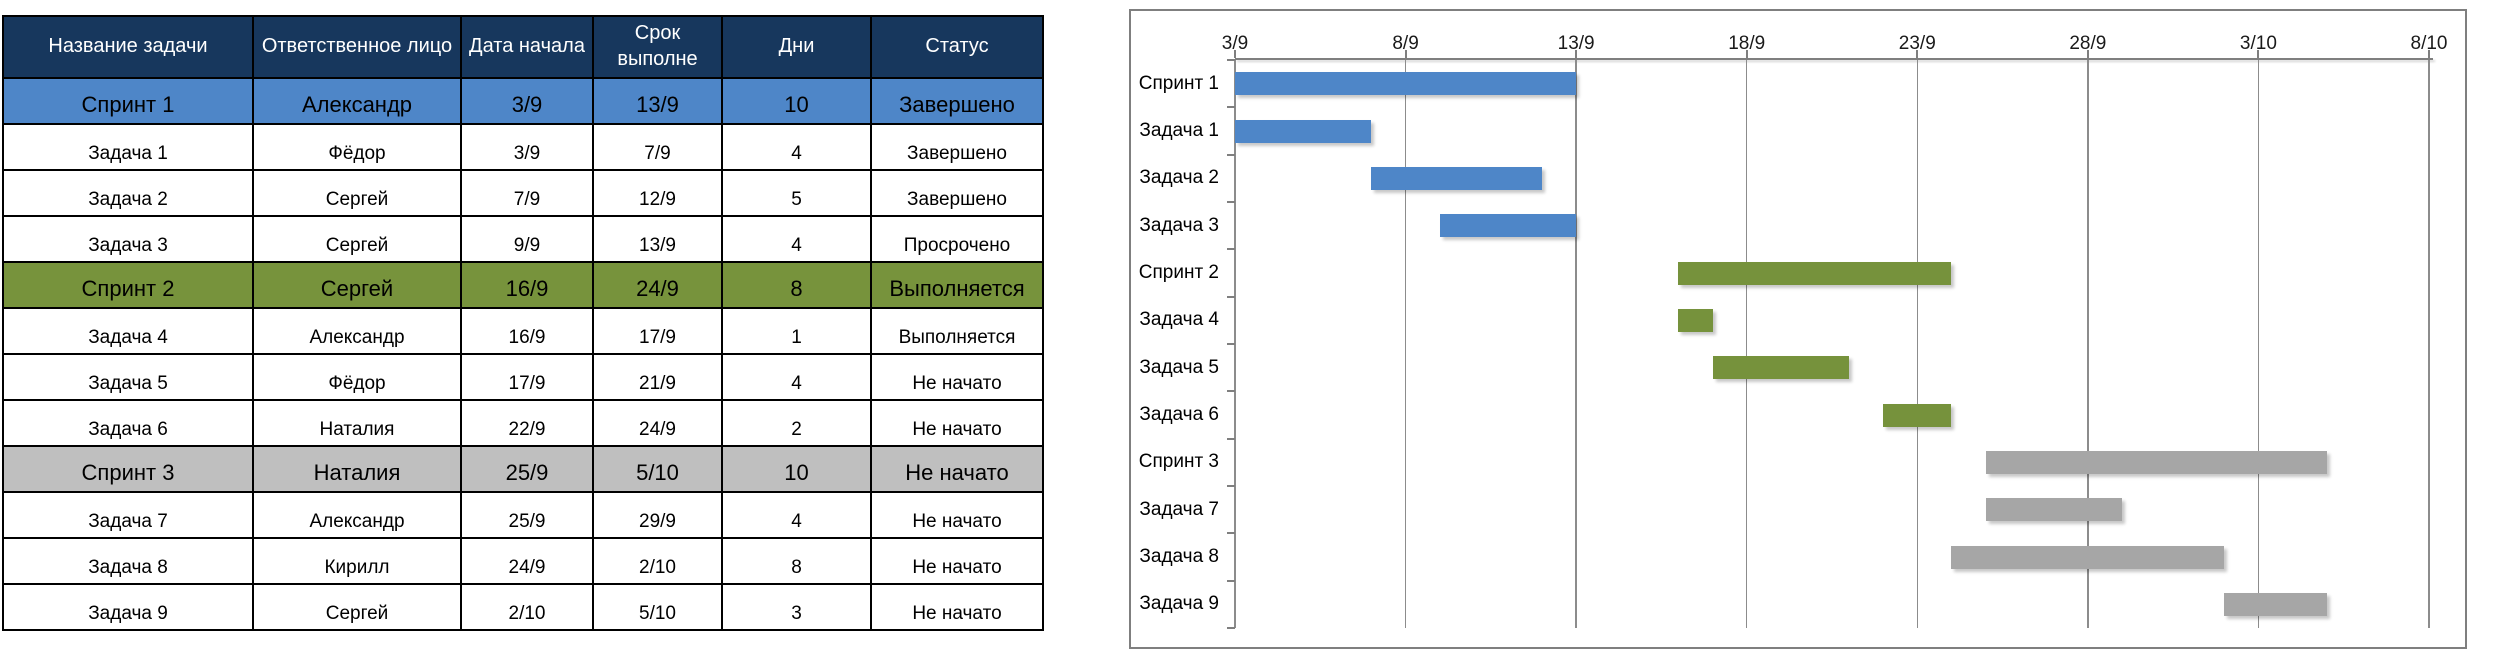  What do you see at coordinates (797, 194) in the screenshot?
I see `days-cell: 5` at bounding box center [797, 194].